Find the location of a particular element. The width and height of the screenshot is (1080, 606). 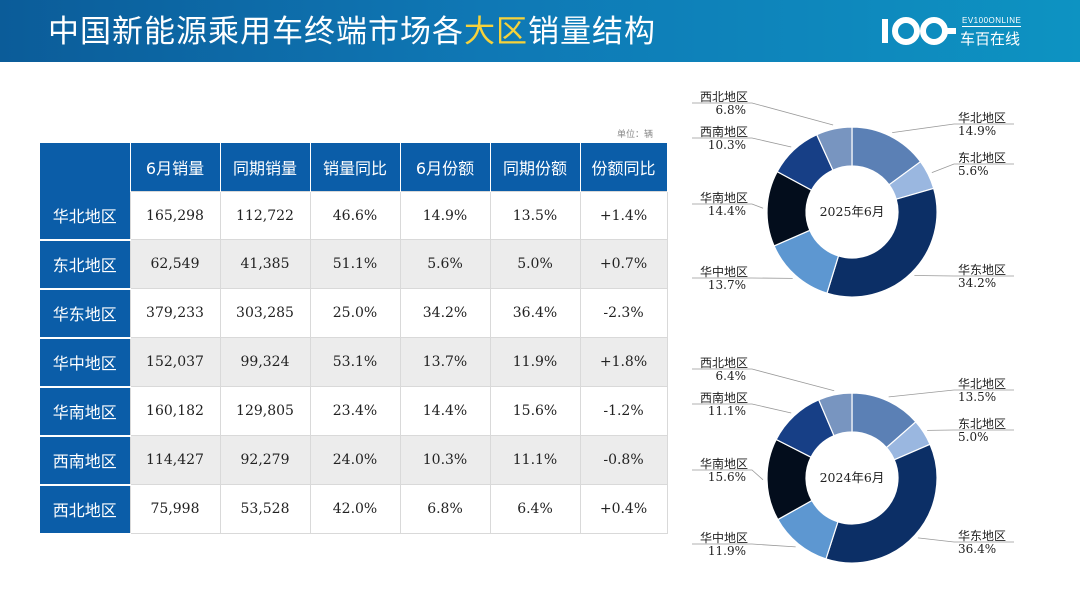

table-cell: 62,549 is located at coordinates (175, 264).